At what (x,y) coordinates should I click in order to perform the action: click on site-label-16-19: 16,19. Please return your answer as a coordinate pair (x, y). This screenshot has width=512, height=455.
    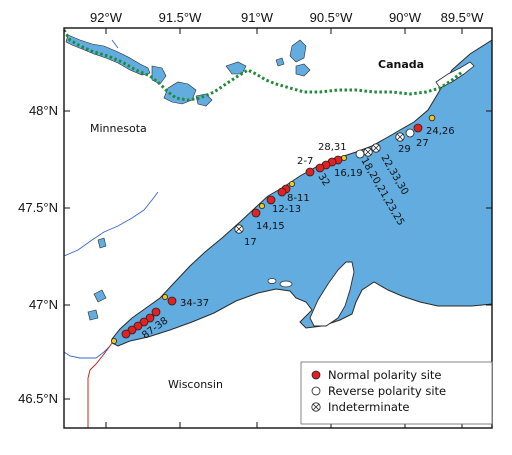
    Looking at the image, I should click on (348, 173).